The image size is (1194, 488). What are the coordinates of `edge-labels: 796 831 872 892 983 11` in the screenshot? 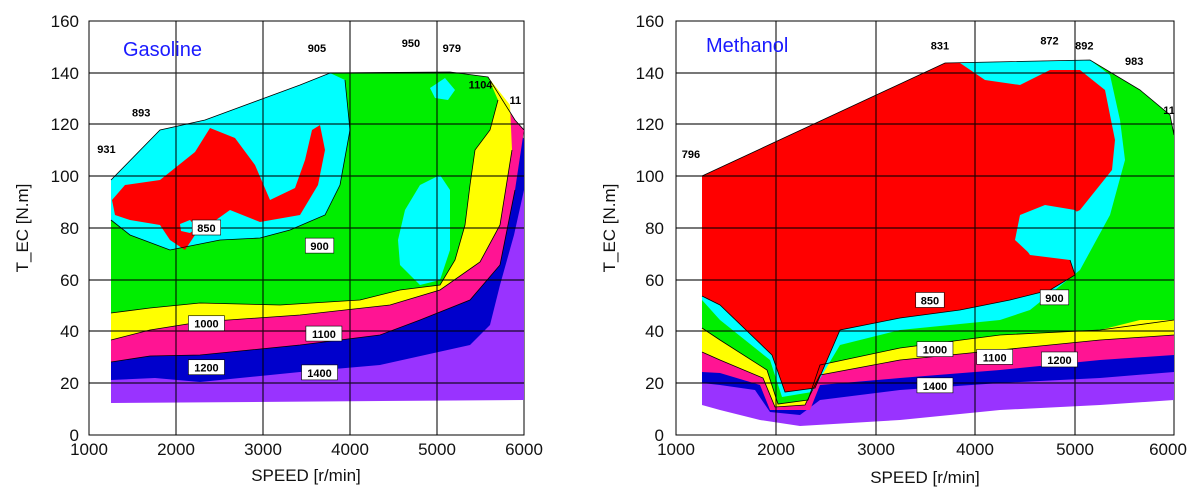 It's located at (928, 98).